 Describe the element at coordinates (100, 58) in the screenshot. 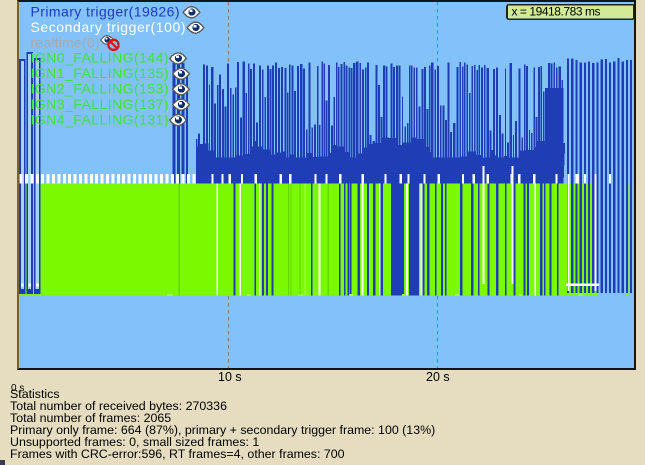

I see `svg-text: IGN0_FALLING(144)` at that location.